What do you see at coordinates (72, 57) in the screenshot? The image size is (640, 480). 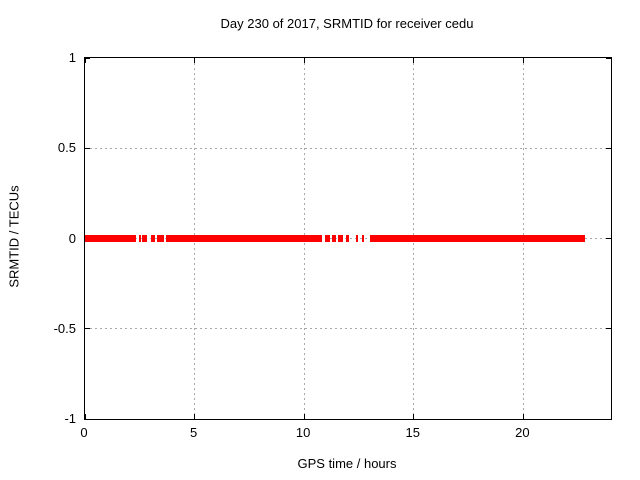 I see `y-tick-label: 1` at bounding box center [72, 57].